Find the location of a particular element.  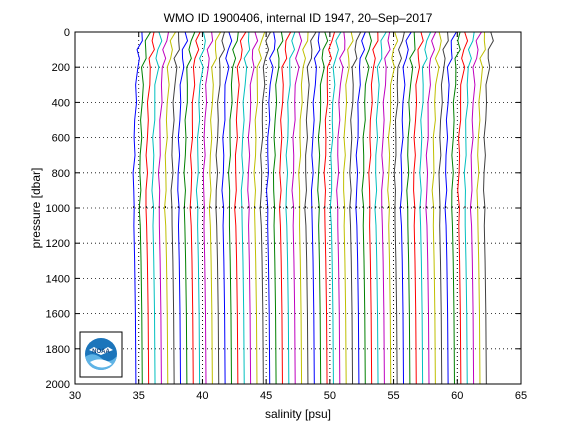

y-tick-label: 800 is located at coordinates (61, 174).